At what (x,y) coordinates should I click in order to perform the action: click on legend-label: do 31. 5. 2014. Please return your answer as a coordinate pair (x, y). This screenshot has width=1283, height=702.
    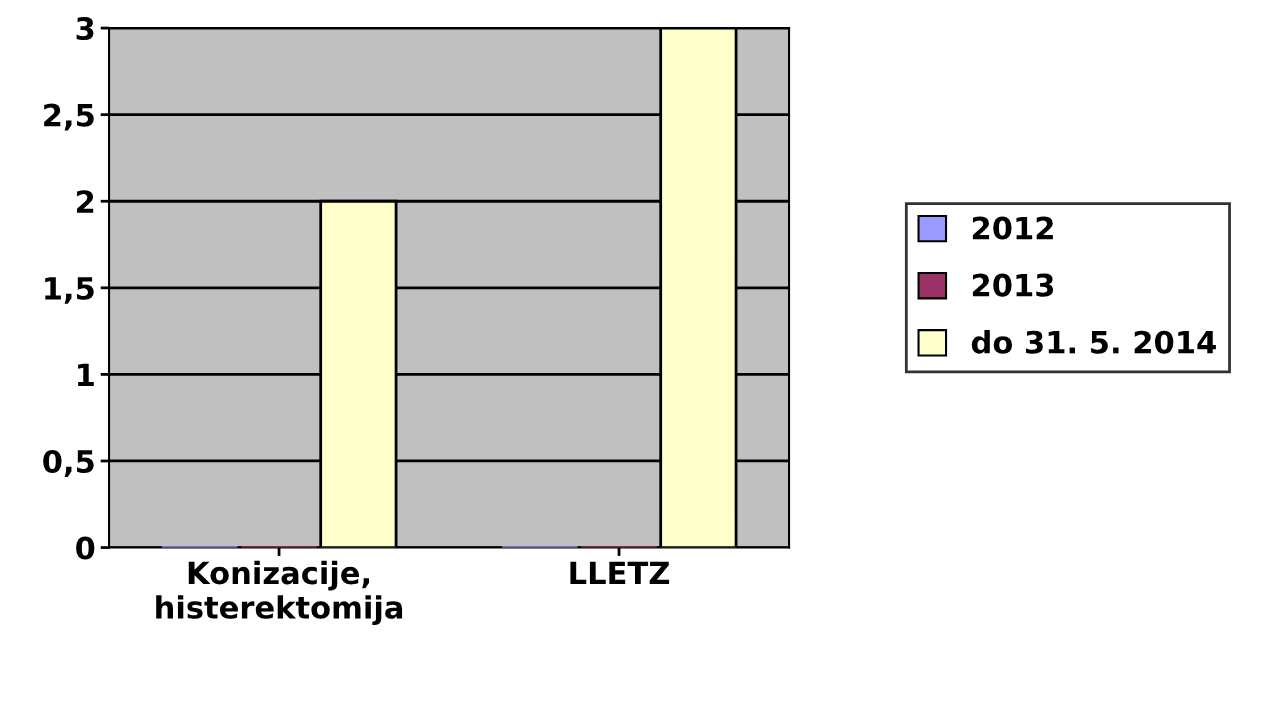
    Looking at the image, I should click on (1093, 342).